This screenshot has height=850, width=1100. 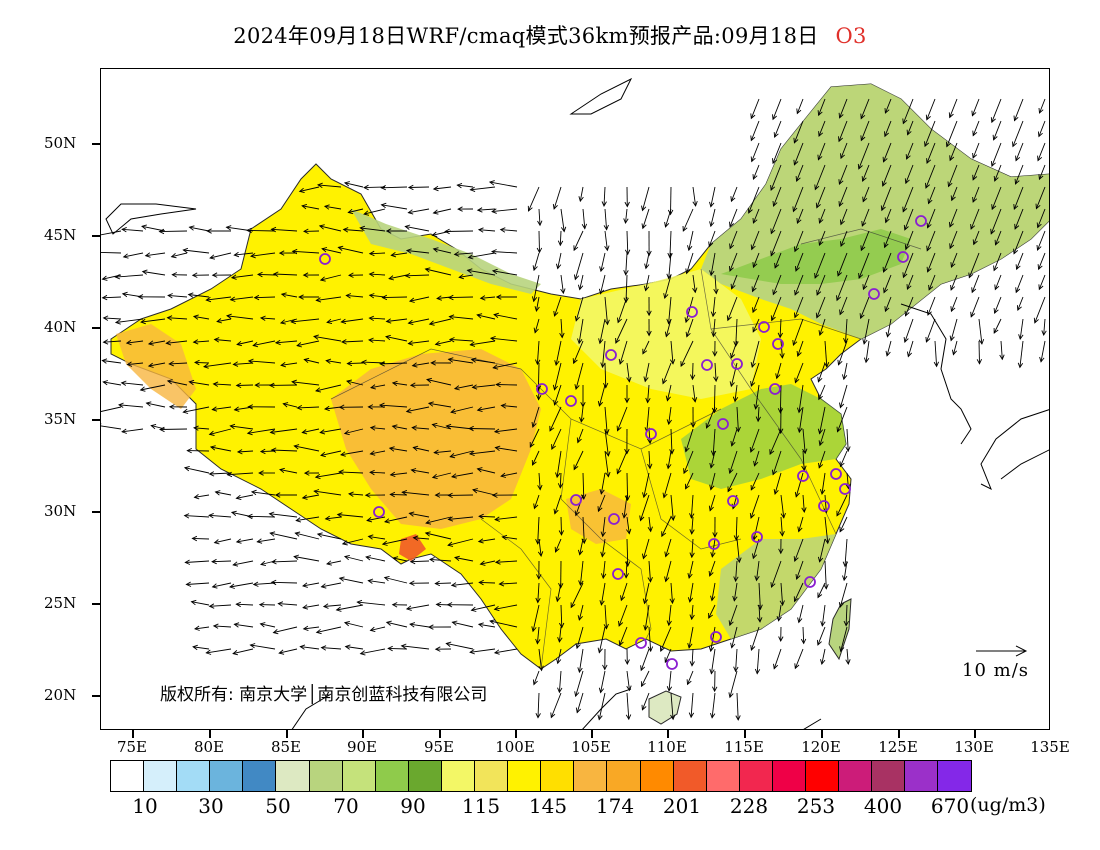 What do you see at coordinates (412, 547) in the screenshot?
I see `south-tibet-hotspot` at bounding box center [412, 547].